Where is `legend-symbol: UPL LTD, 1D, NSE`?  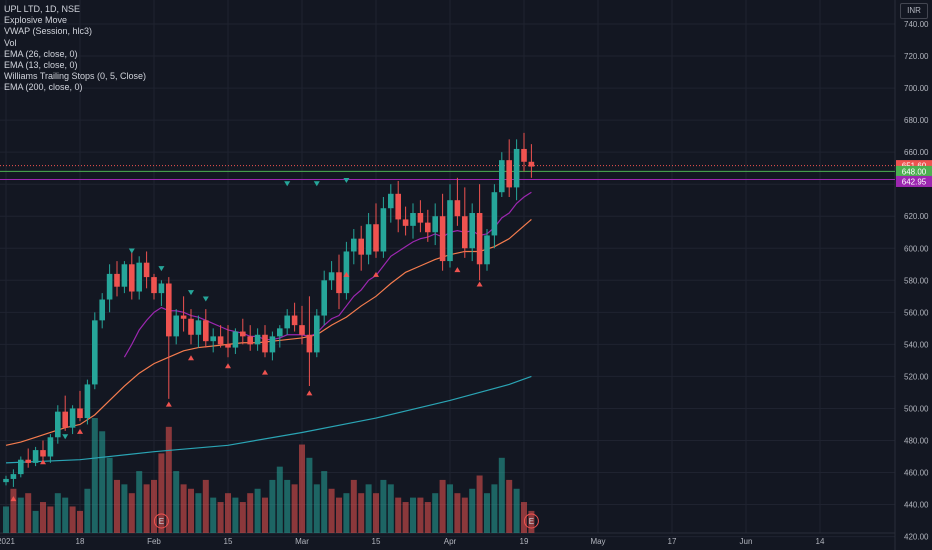
legend-symbol: UPL LTD, 1D, NSE is located at coordinates (42, 9).